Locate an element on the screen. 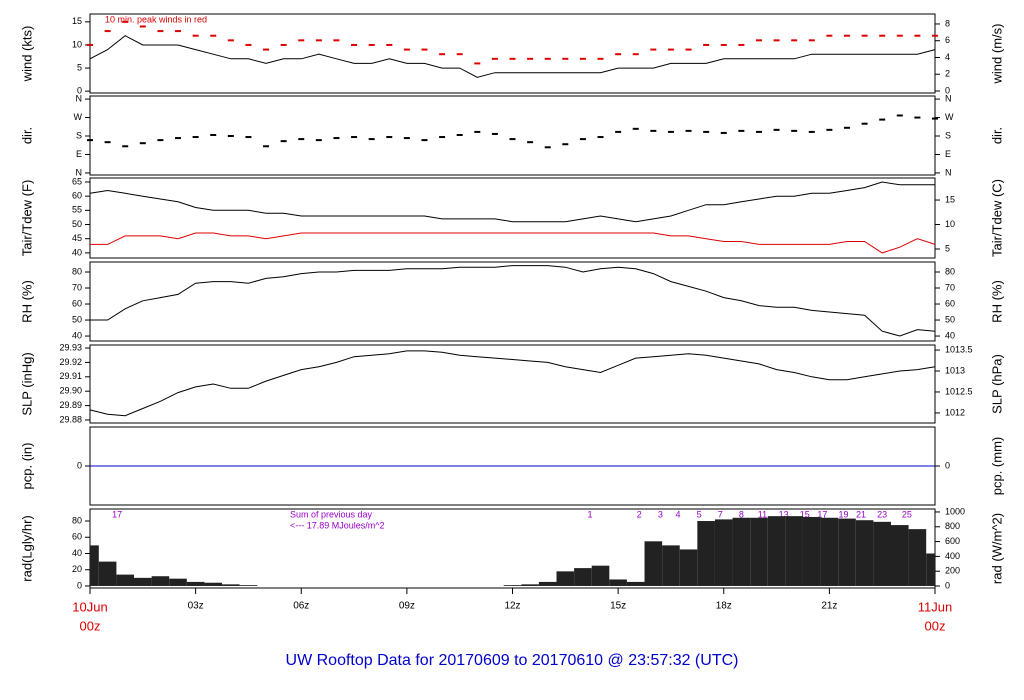  y-tick-label: E is located at coordinates (79, 154).